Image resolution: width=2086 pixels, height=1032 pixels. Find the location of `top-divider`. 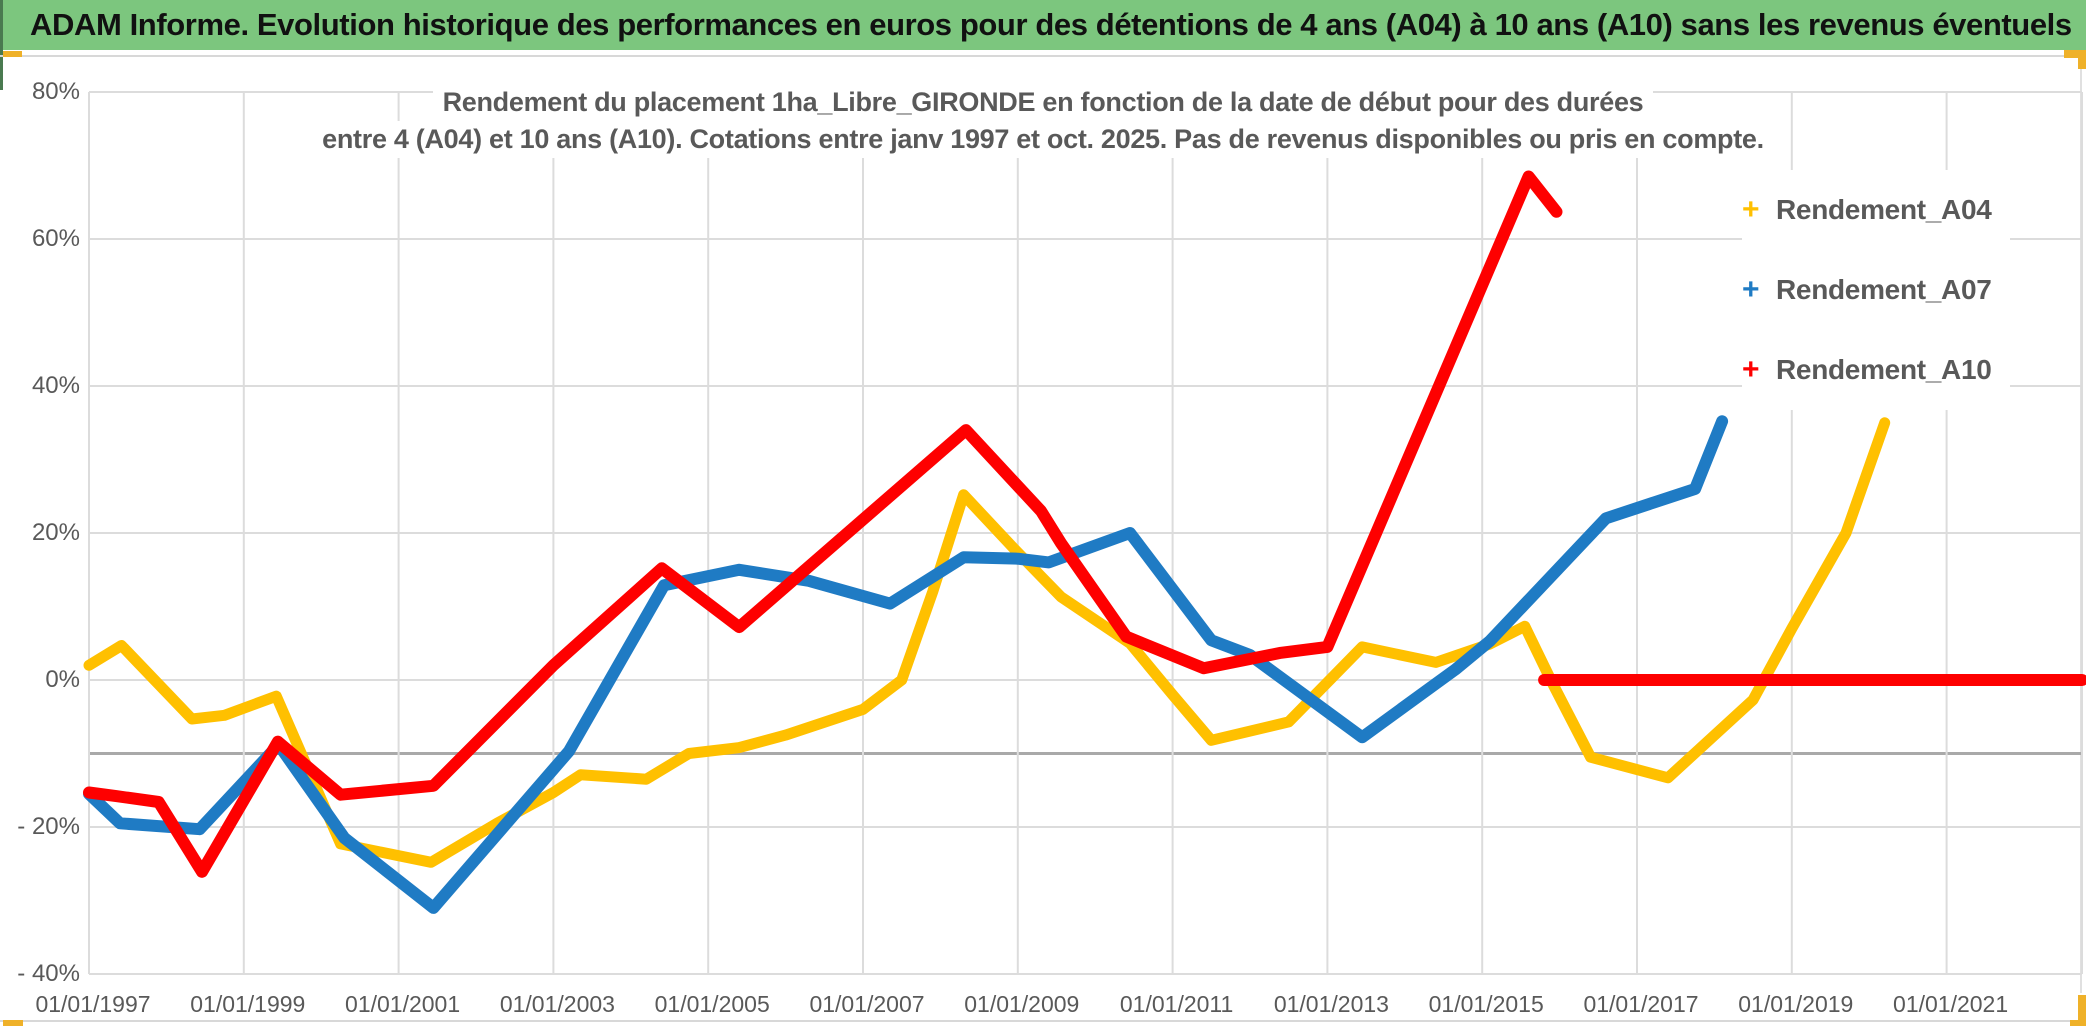

top-divider is located at coordinates (1043, 56).